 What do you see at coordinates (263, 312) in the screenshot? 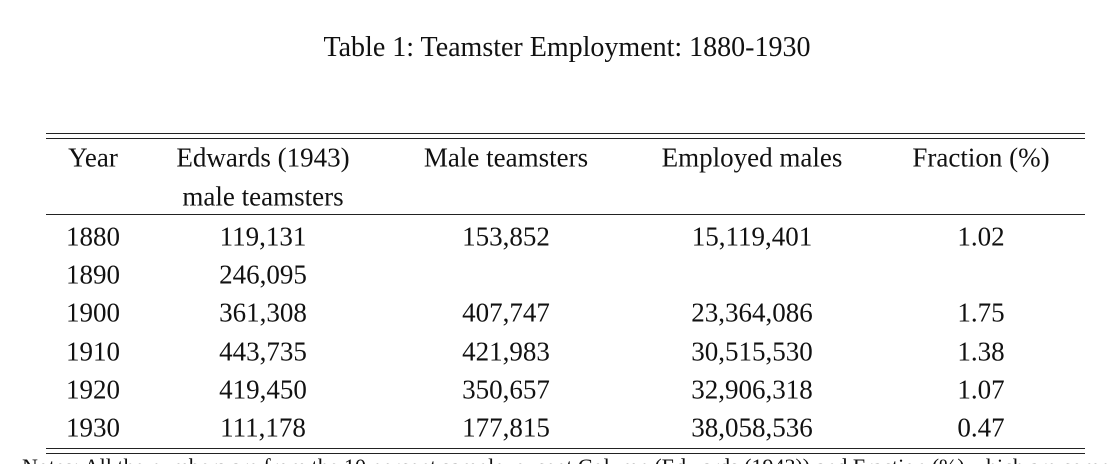
I see `table-cell: 361,308` at bounding box center [263, 312].